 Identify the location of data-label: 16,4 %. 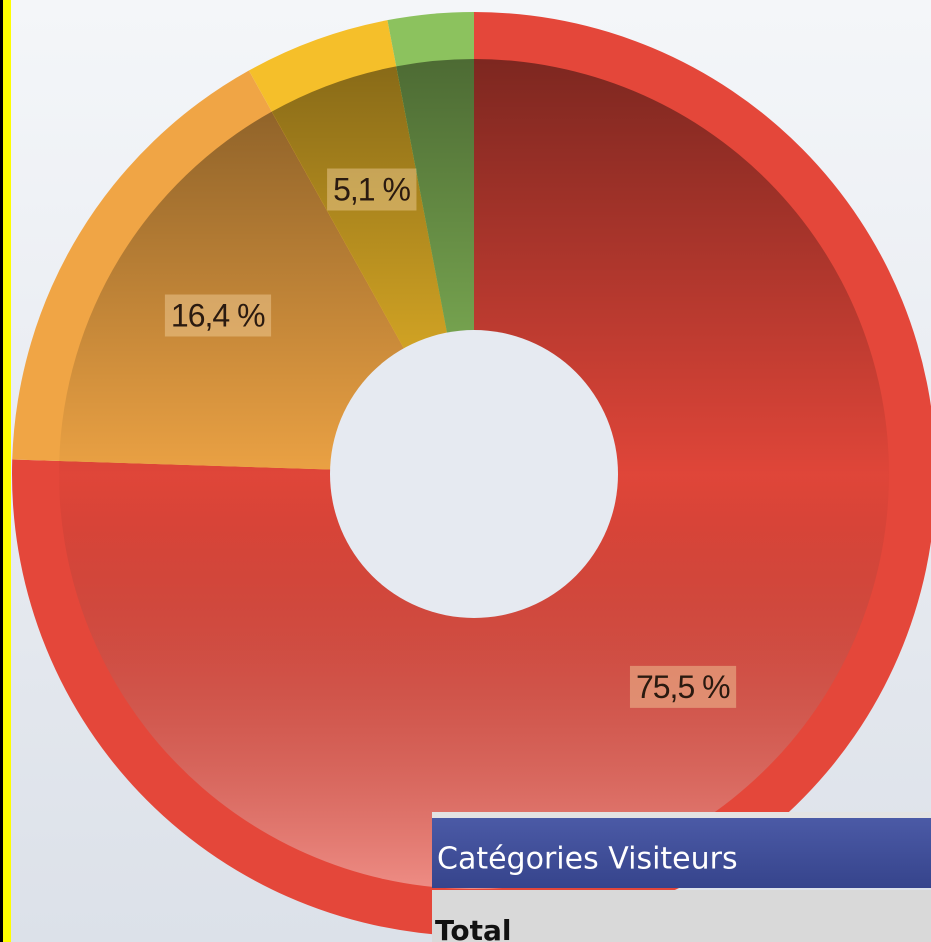
(218, 316).